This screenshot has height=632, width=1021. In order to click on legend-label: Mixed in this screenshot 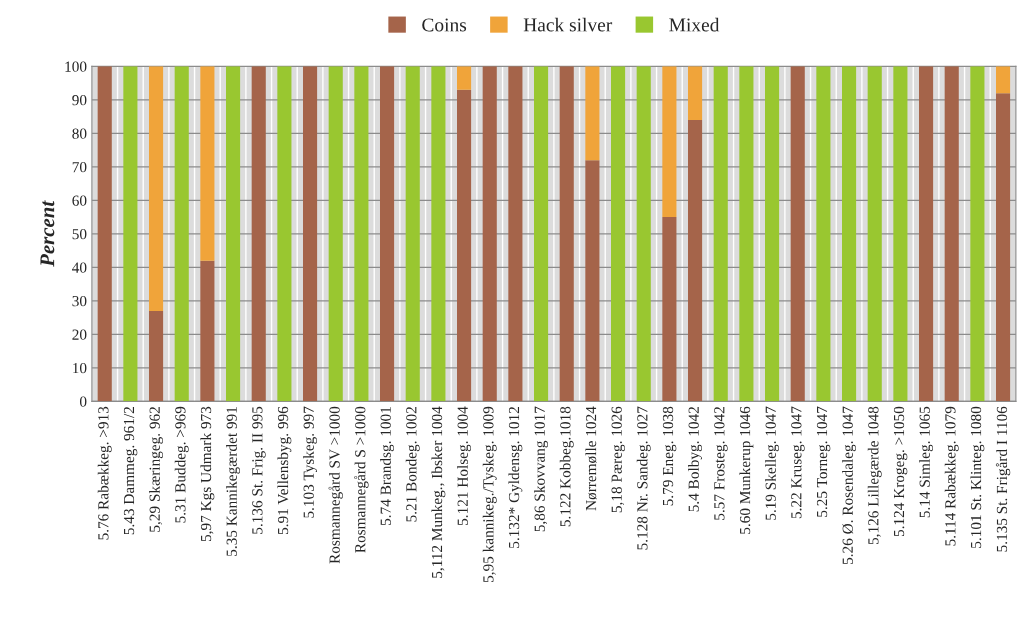, I will do `click(694, 24)`.